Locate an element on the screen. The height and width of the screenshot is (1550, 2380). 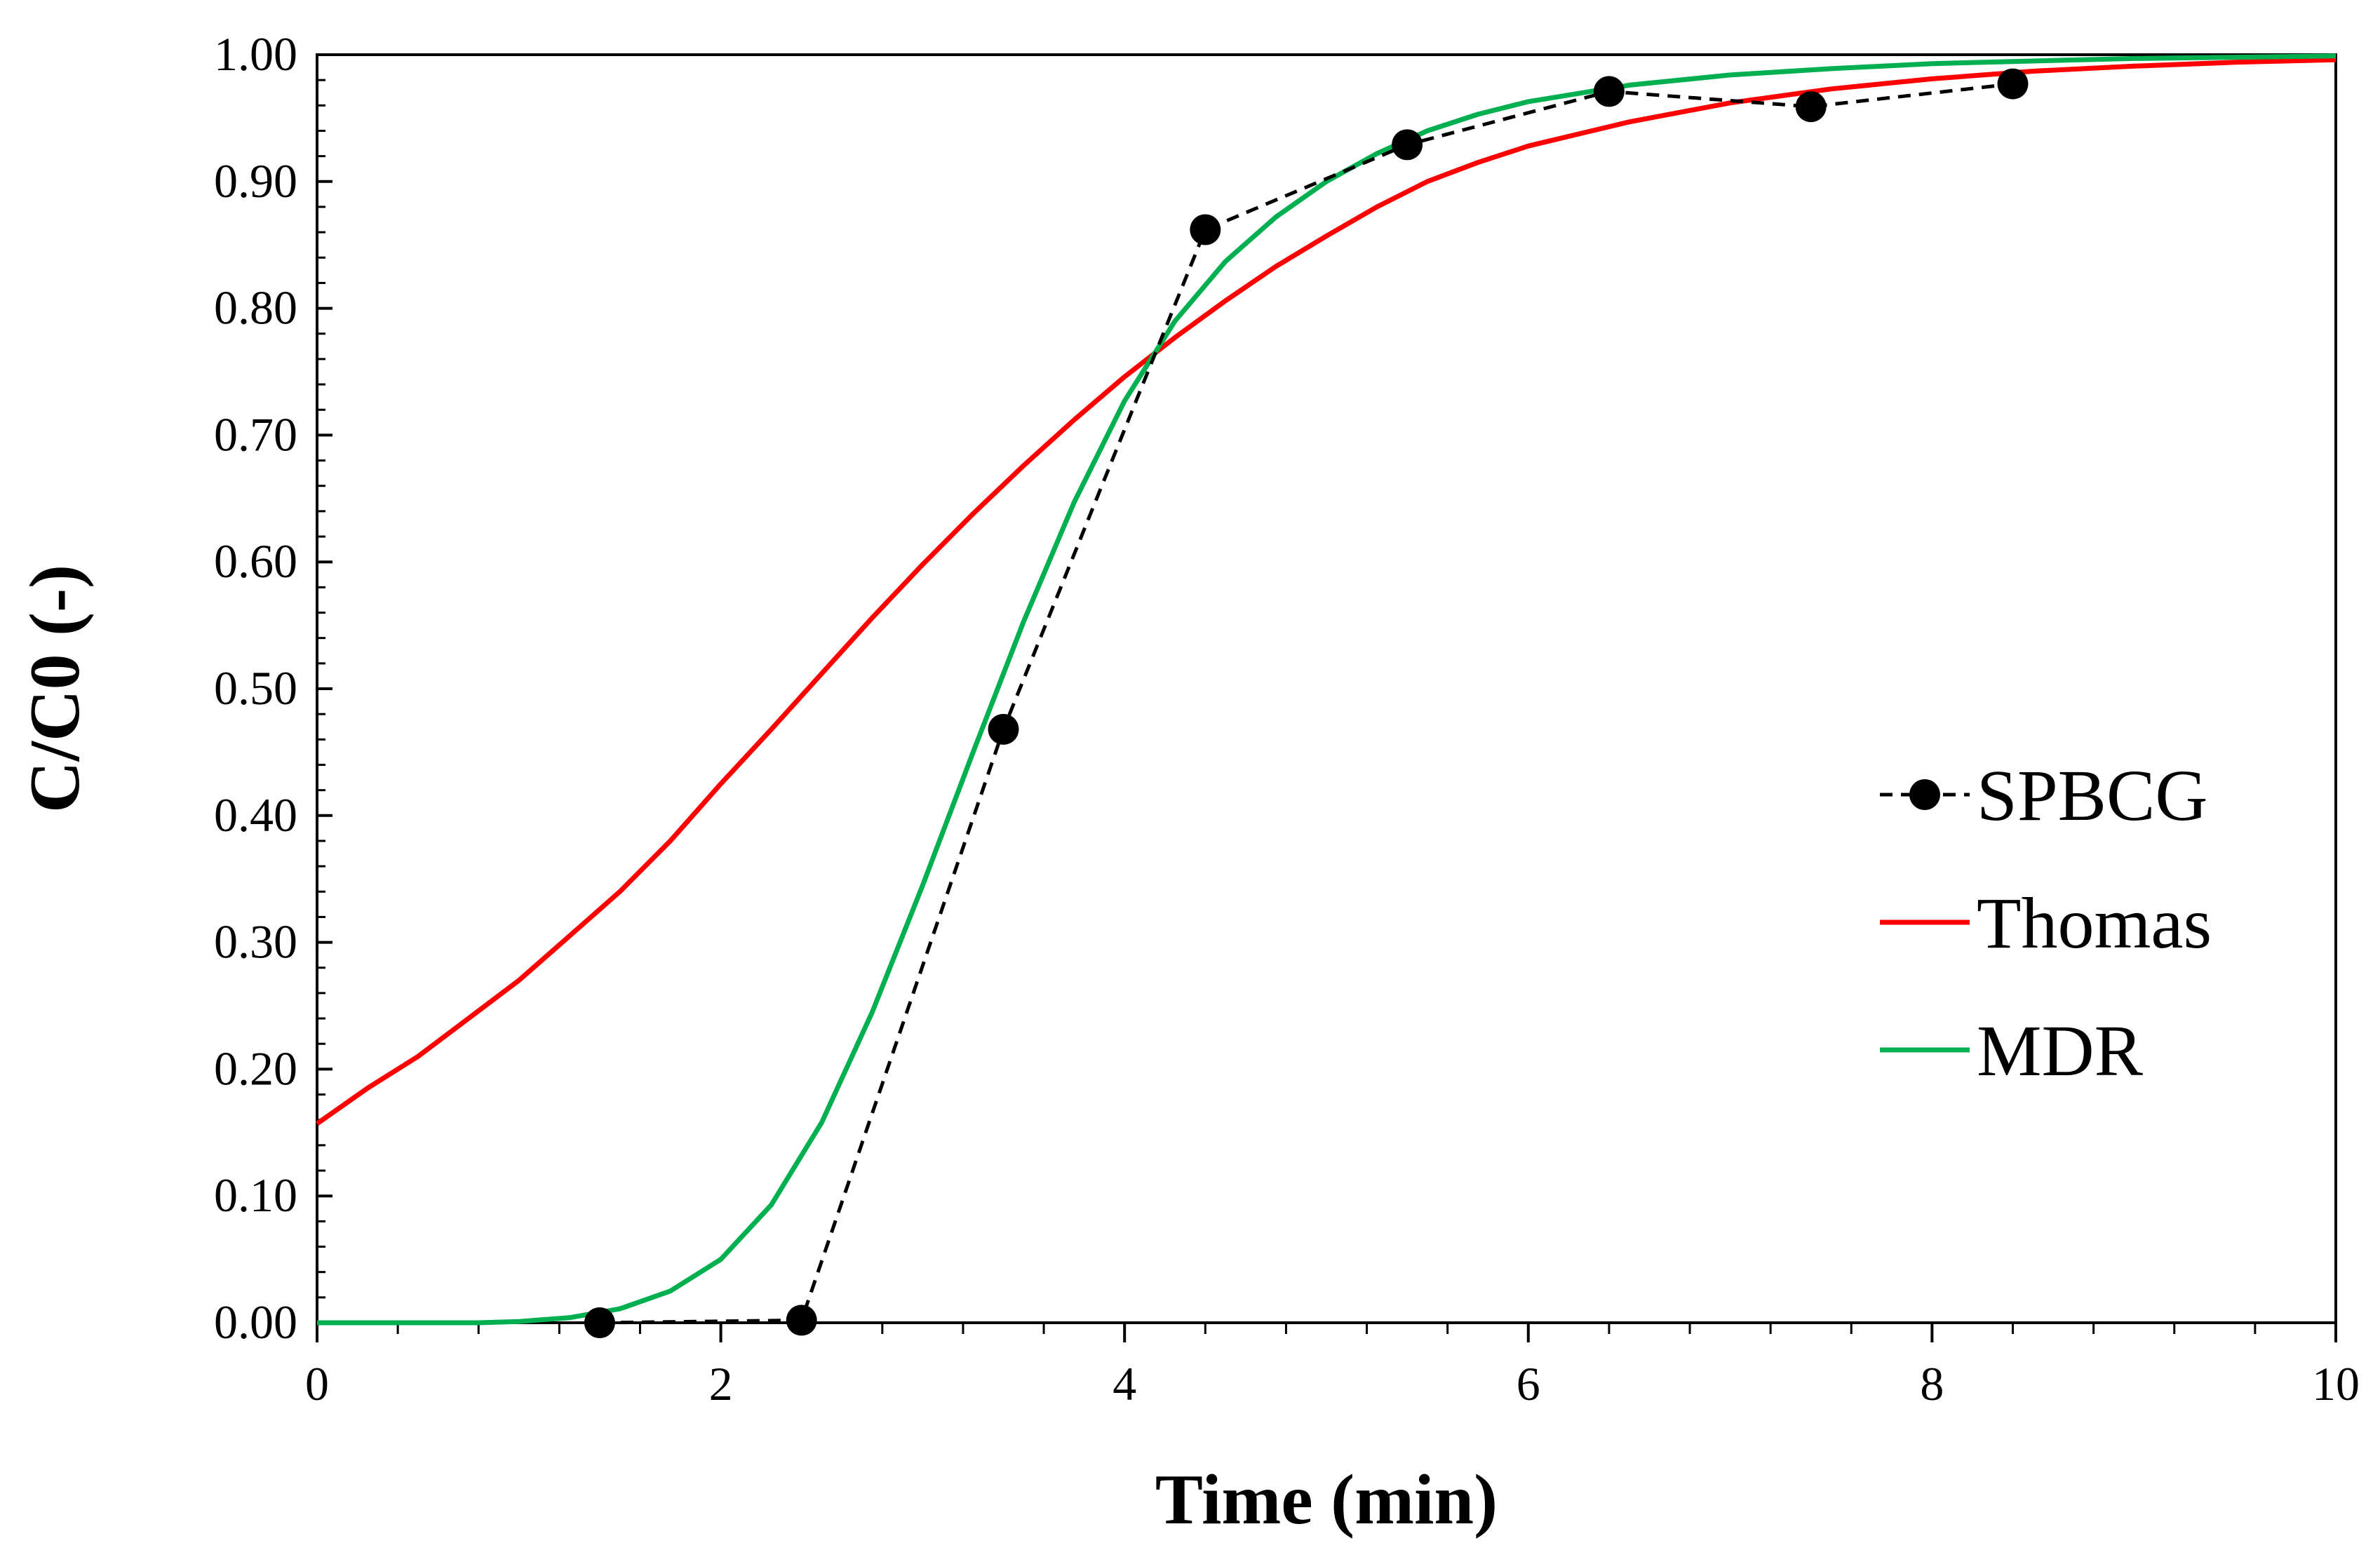
legend-marker-spbcg is located at coordinates (1924, 794).